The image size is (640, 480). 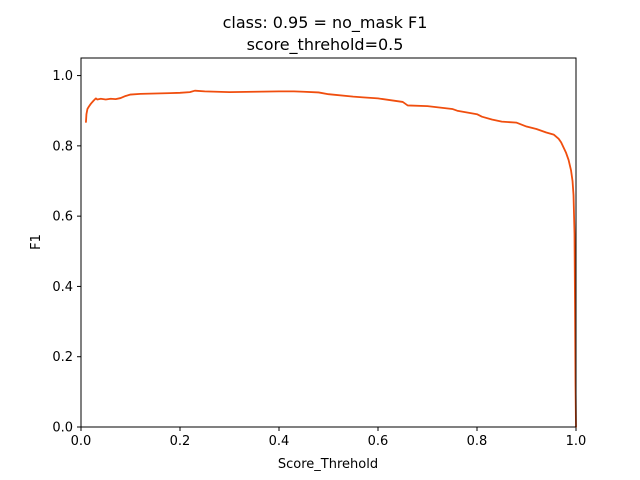 I want to click on x-tick-label: 0.0, so click(x=81, y=441).